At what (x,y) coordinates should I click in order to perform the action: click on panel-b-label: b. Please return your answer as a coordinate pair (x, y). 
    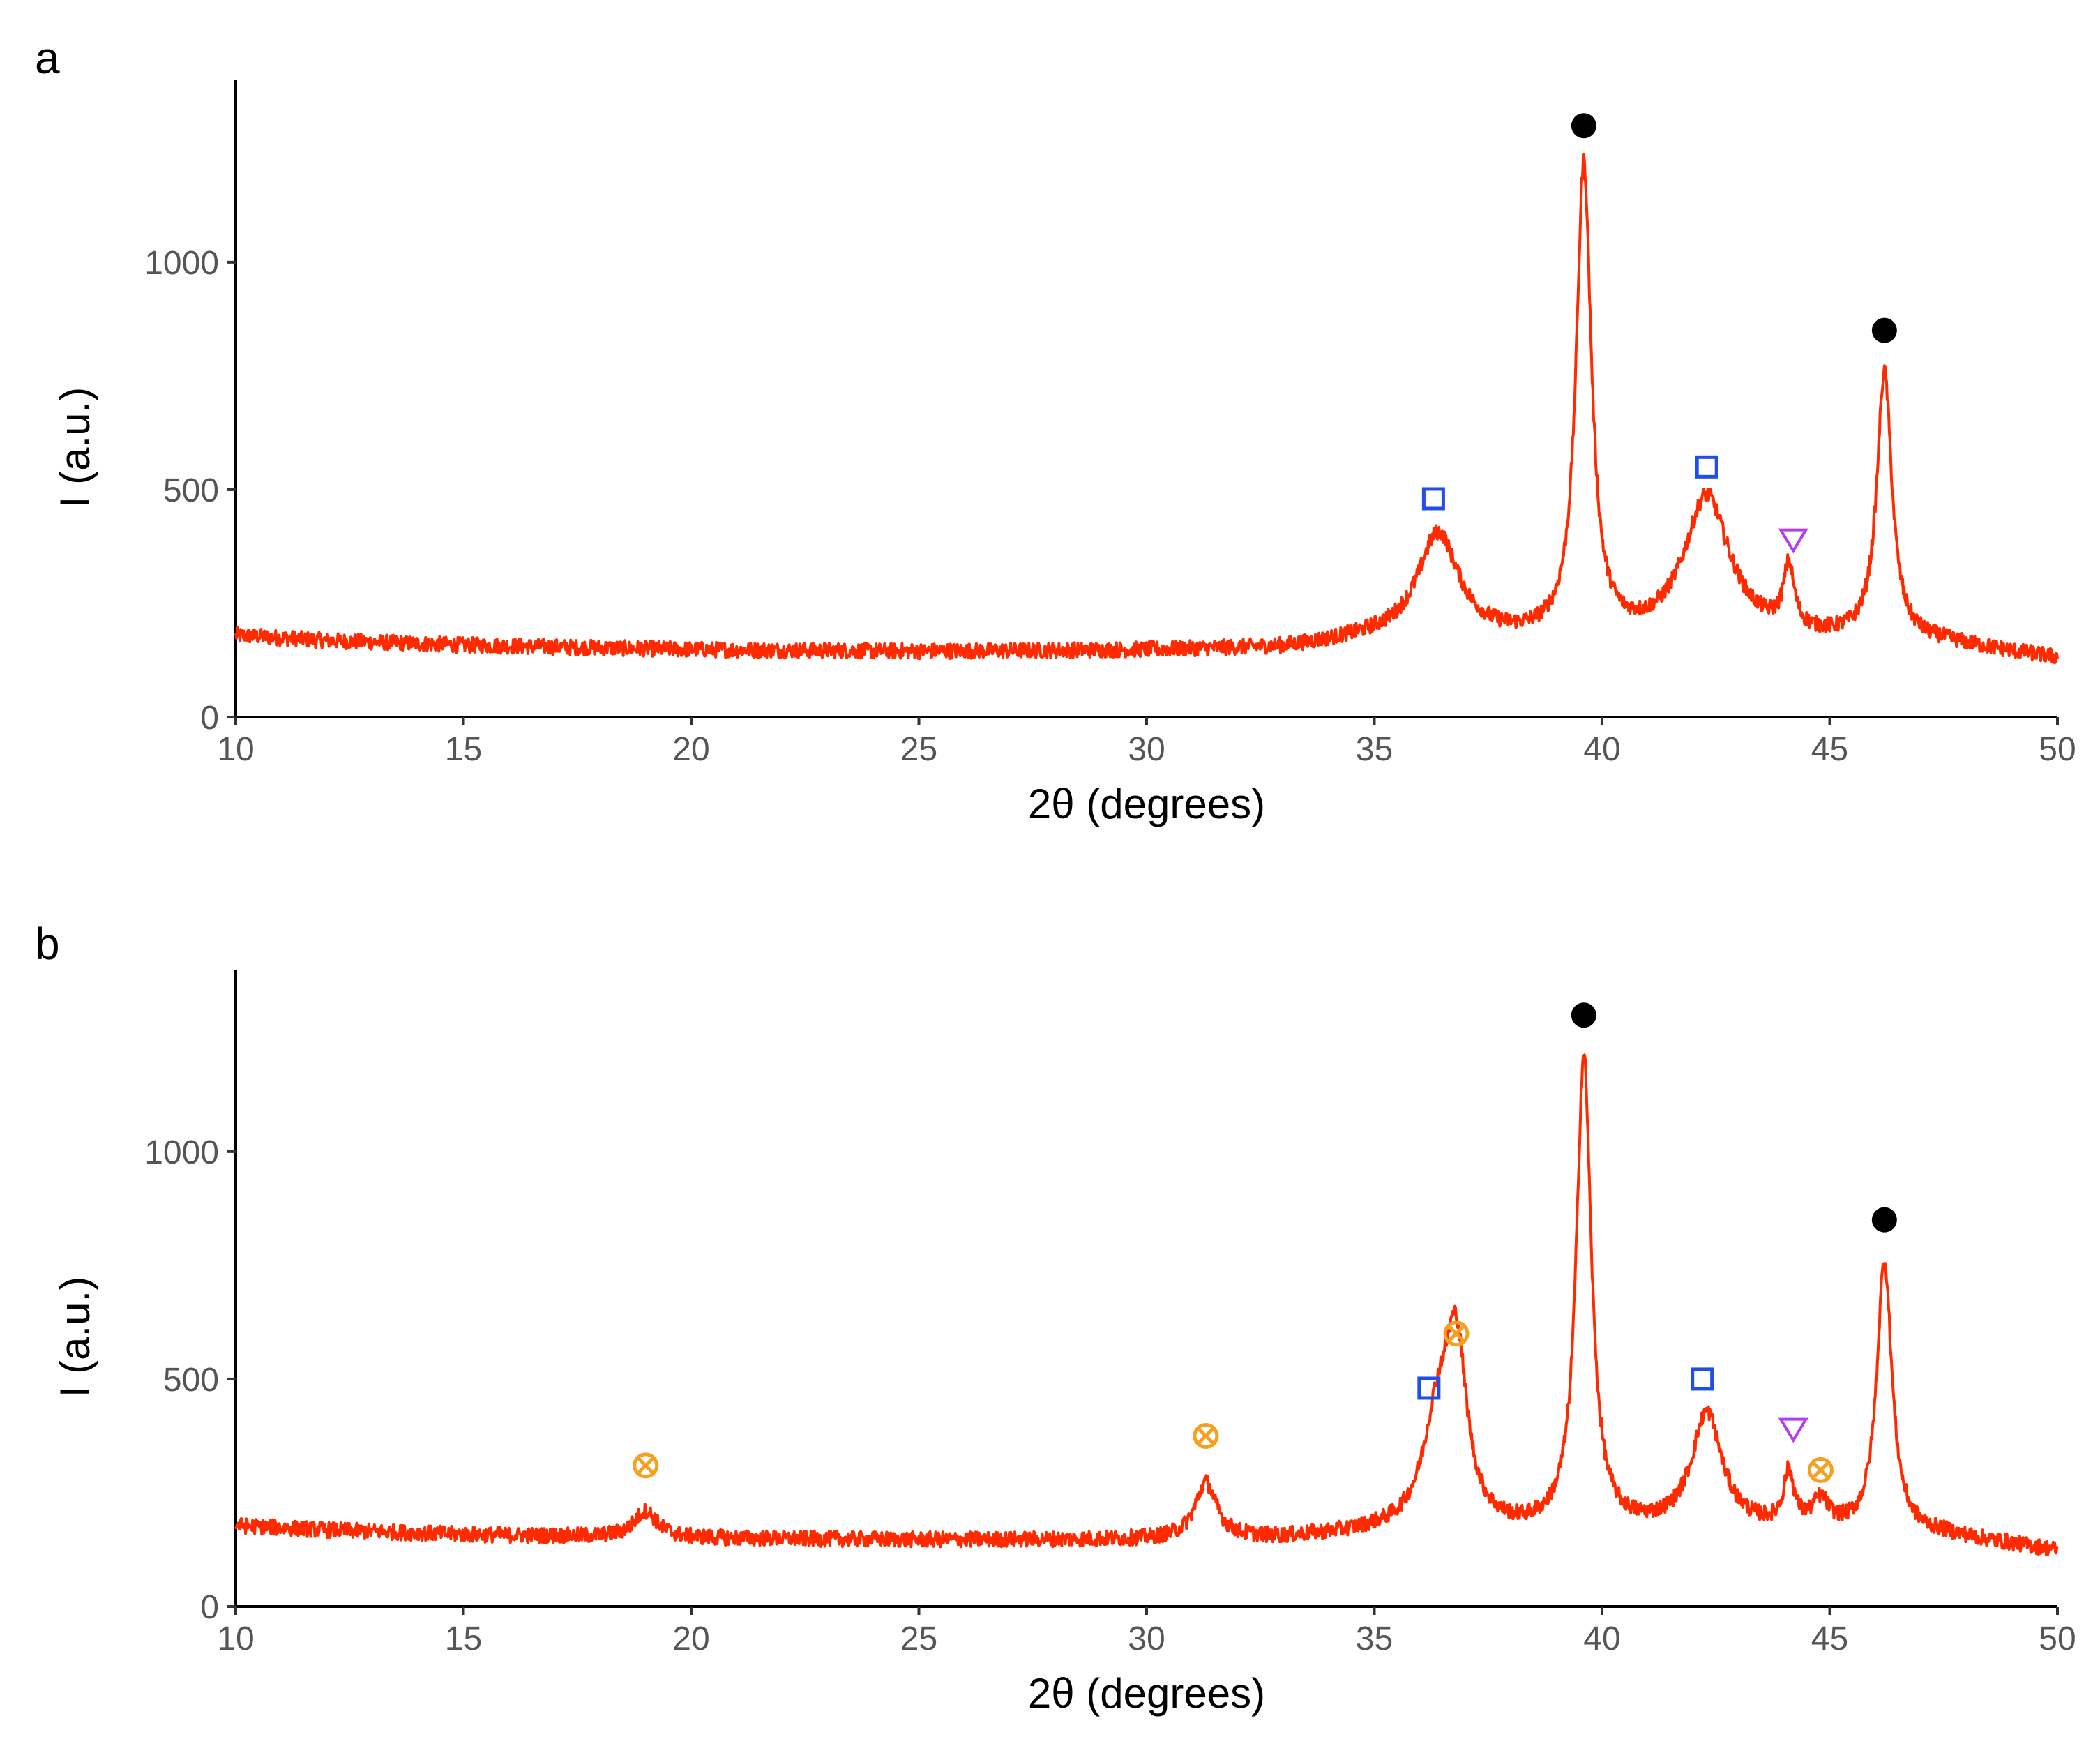
    Looking at the image, I should click on (48, 944).